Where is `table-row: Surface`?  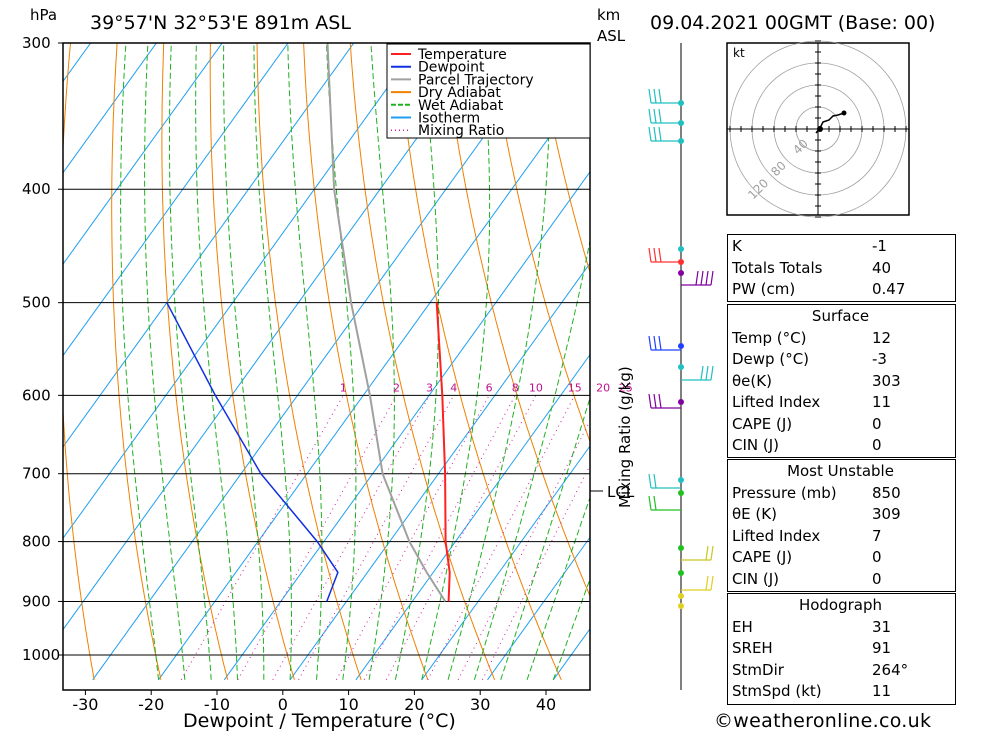 table-row: Surface is located at coordinates (840, 317).